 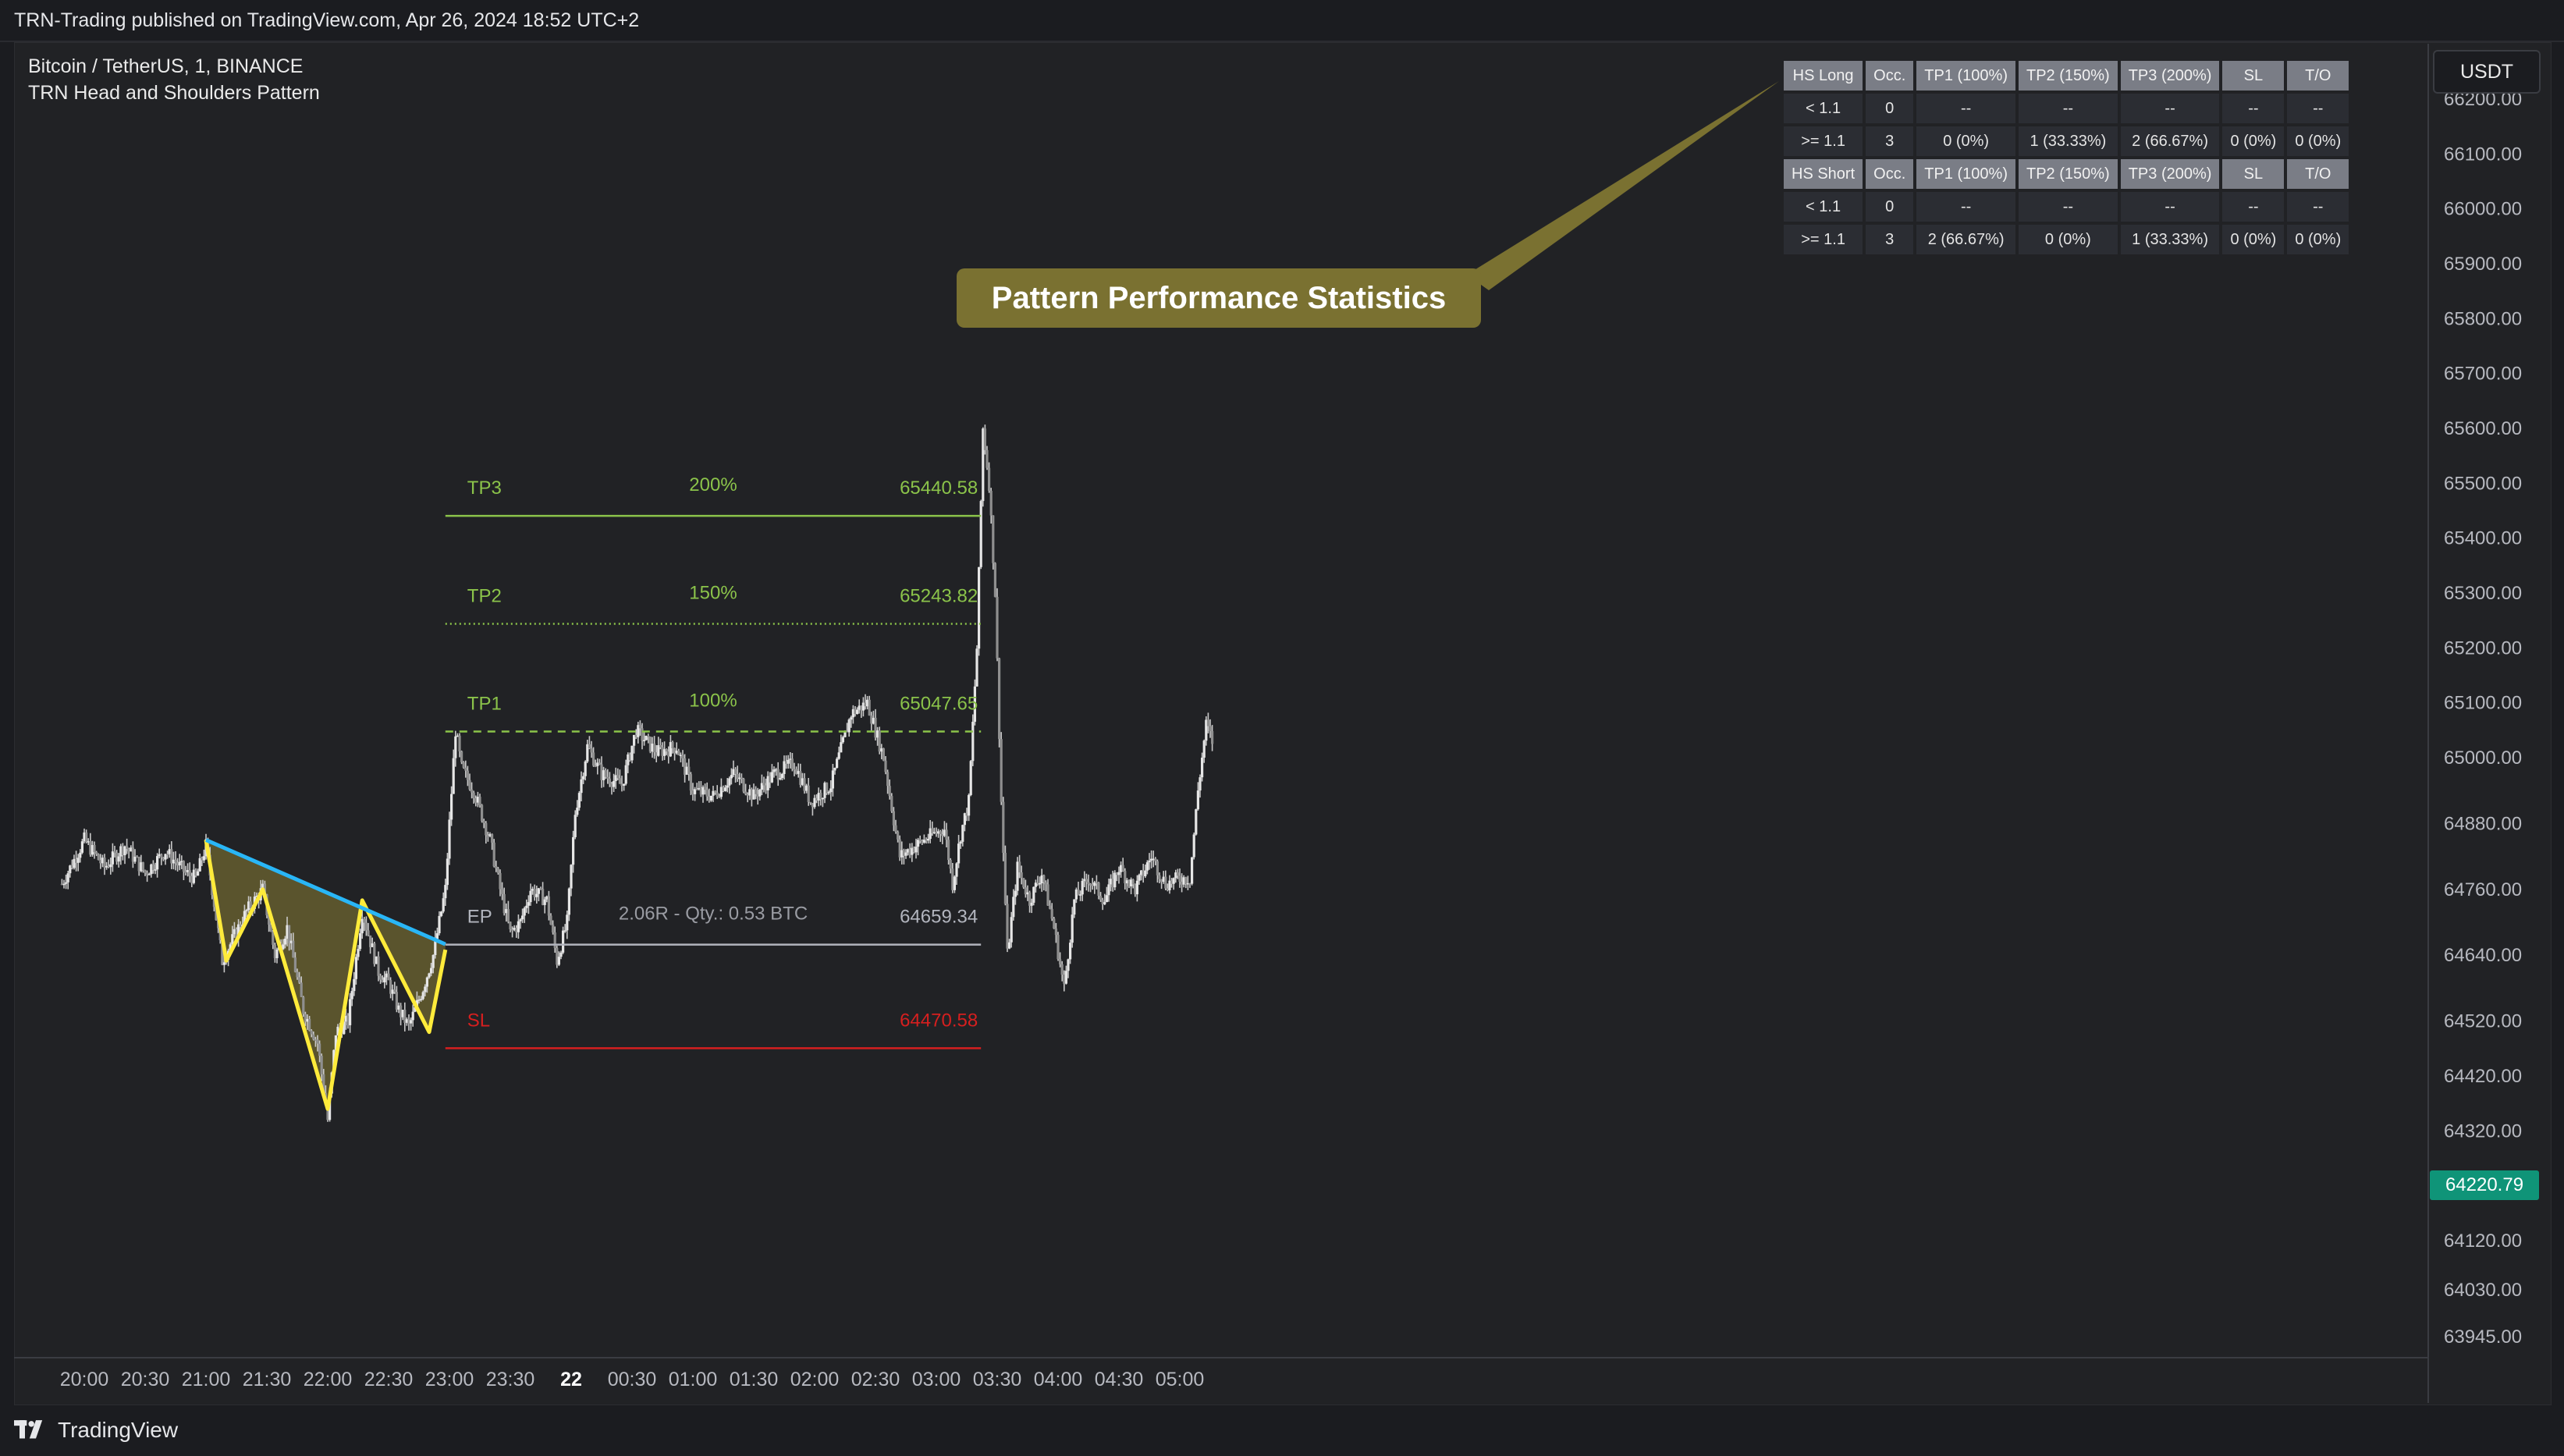 I want to click on price-tick-label: 66100.00, so click(x=2483, y=155).